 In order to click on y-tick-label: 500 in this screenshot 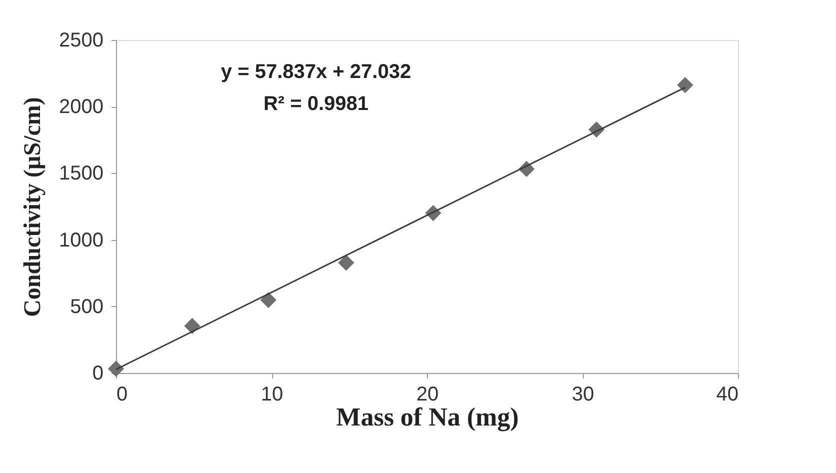, I will do `click(87, 307)`.